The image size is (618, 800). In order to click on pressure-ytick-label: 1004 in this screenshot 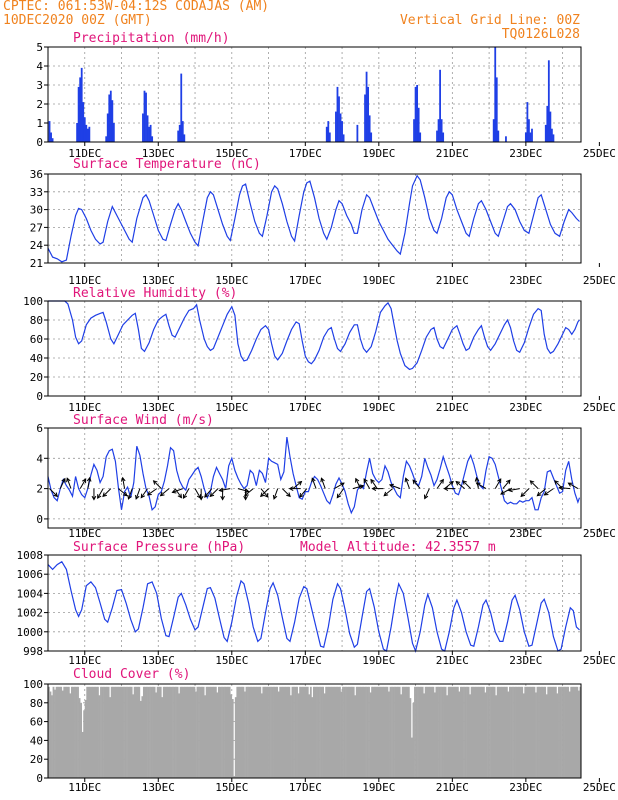, I will do `click(30, 593)`.